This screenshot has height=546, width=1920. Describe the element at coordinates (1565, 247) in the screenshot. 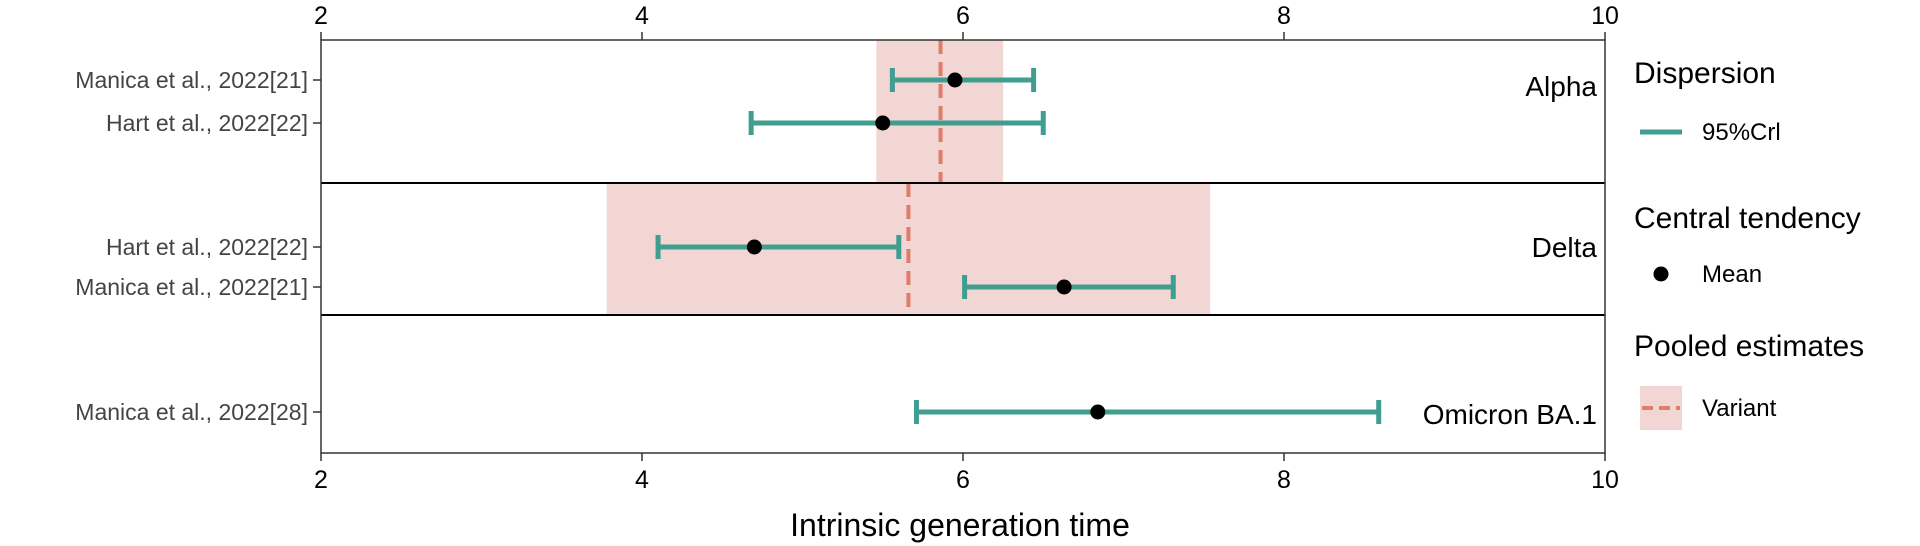

I see `facet-label: Delta` at that location.